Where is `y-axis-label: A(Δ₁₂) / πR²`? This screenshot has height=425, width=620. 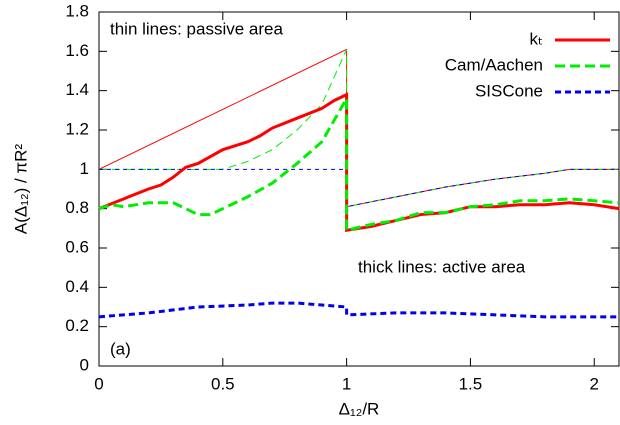
y-axis-label: A(Δ₁₂) / πR² is located at coordinates (20, 189).